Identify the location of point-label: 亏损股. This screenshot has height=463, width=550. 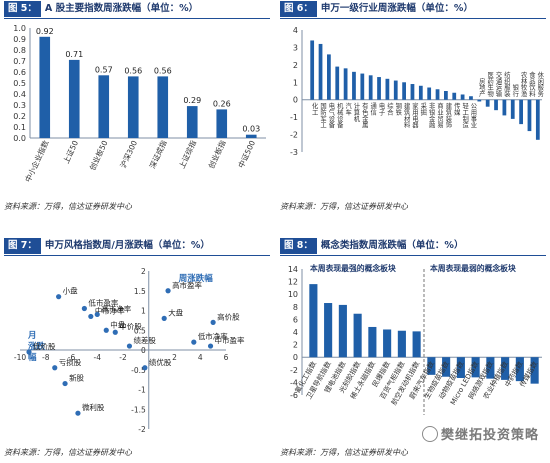
(70, 362).